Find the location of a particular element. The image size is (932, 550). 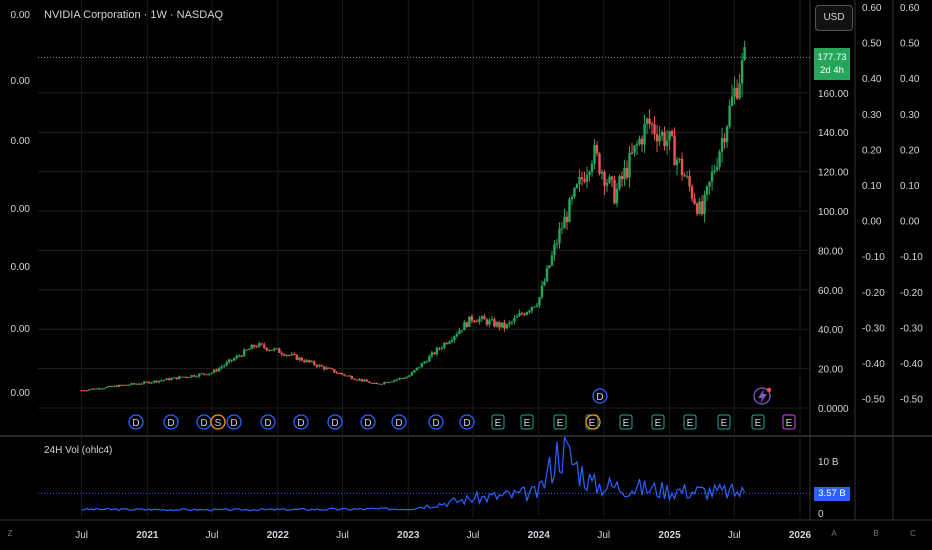

split-marker is located at coordinates (593, 422).